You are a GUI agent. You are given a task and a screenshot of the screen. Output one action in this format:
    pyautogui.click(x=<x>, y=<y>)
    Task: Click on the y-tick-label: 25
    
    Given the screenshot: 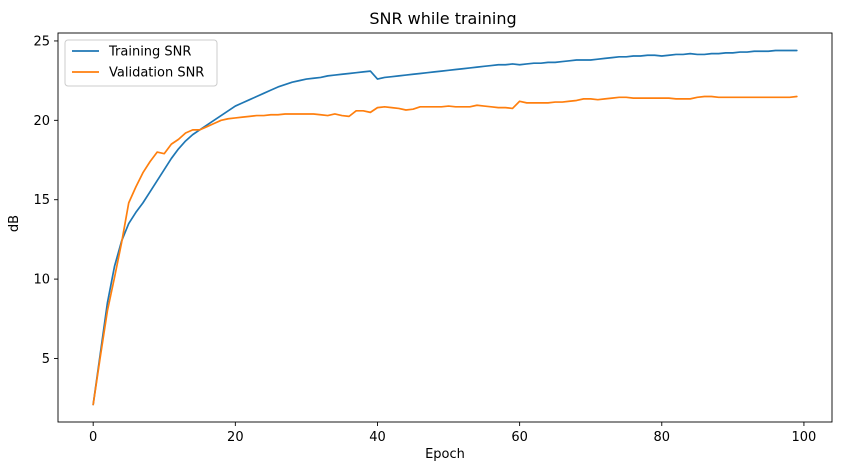 What is the action you would take?
    pyautogui.click(x=41, y=41)
    